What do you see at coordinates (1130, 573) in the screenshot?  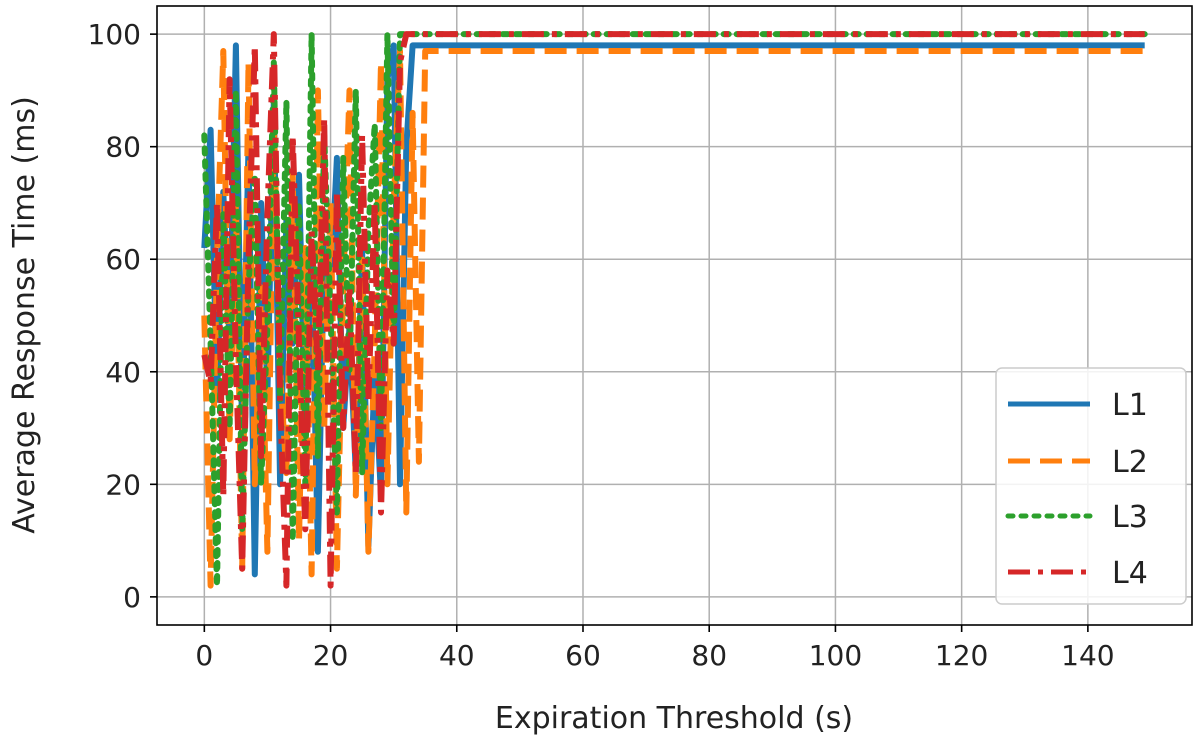 I see `legend-label-l4: L4` at bounding box center [1130, 573].